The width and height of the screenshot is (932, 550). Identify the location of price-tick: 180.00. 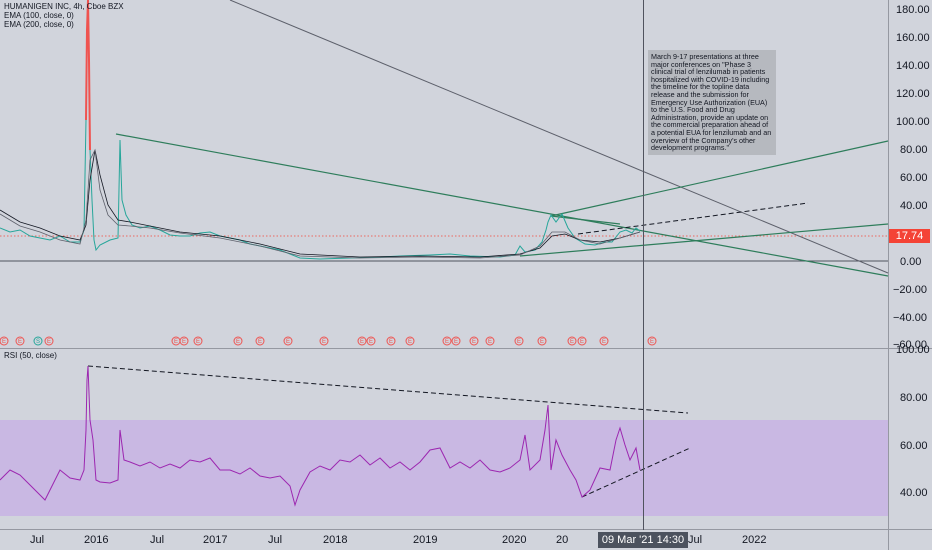
(913, 10).